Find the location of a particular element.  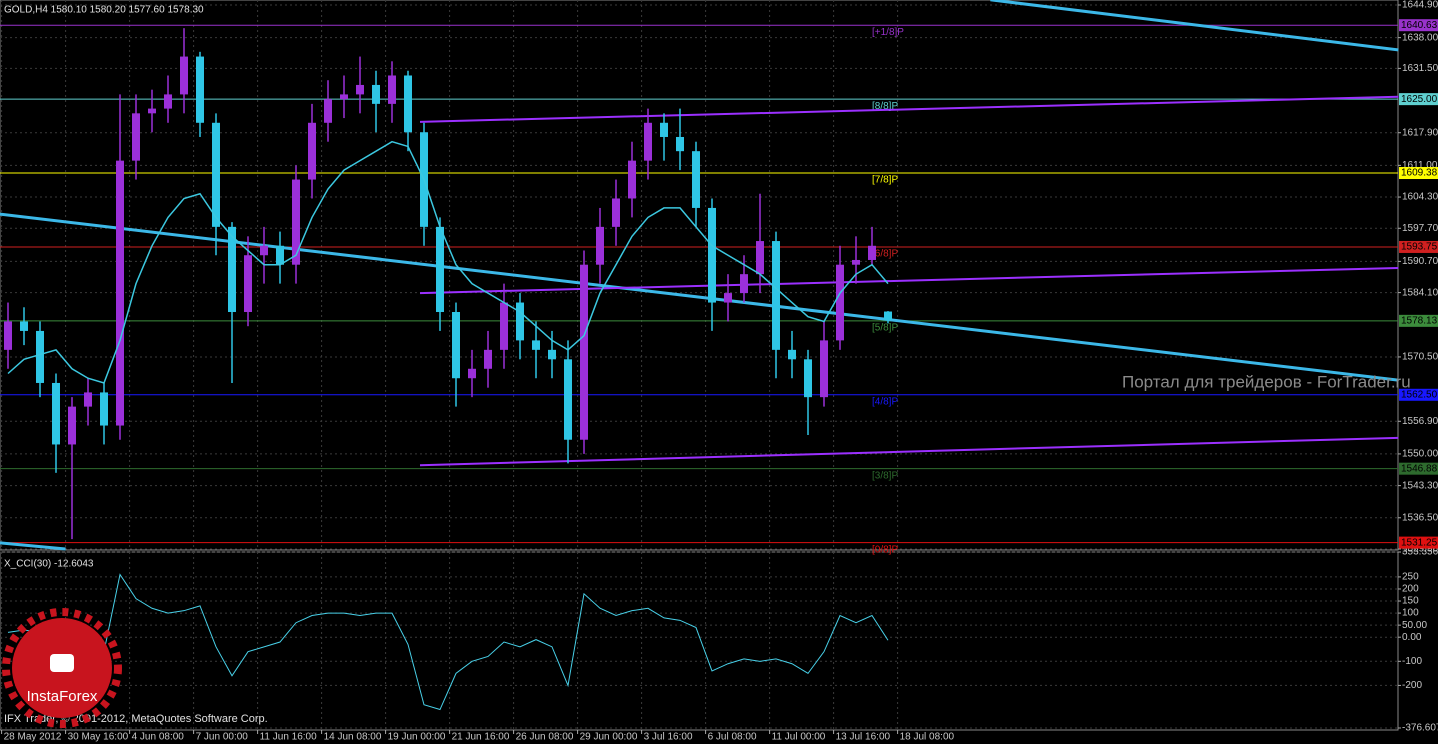

level-price-label: 1546.88 is located at coordinates (1419, 468).